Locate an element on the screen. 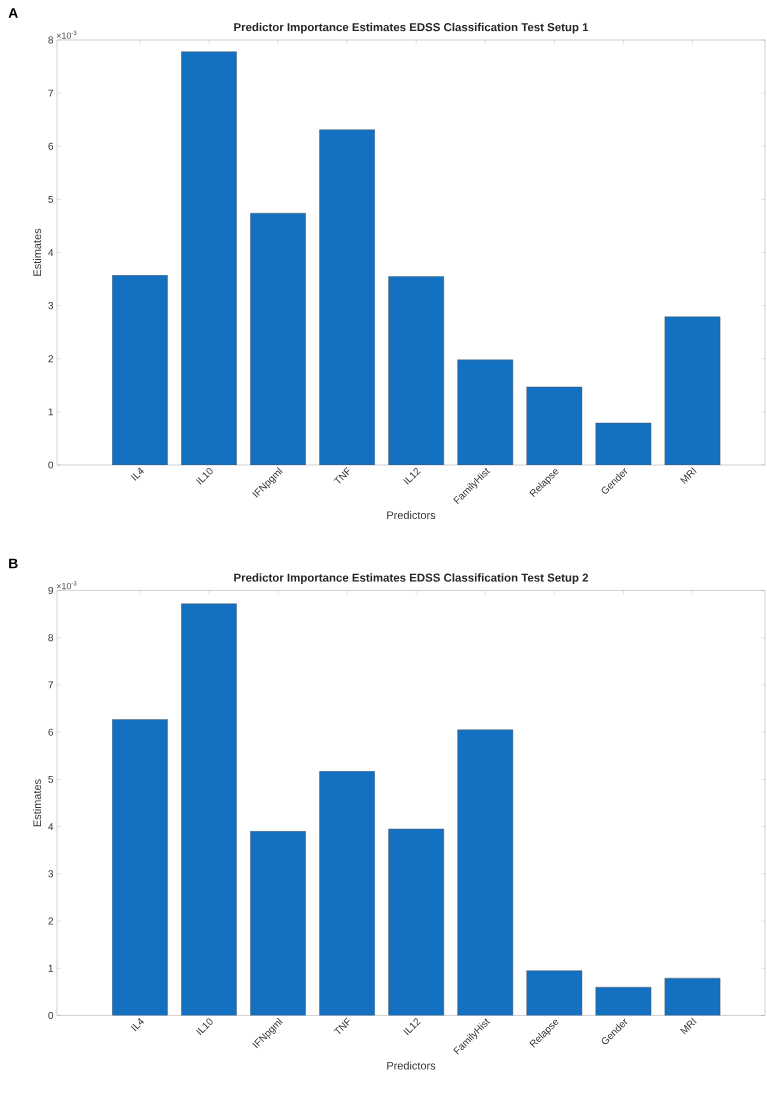 The width and height of the screenshot is (767, 1101). y-tick-label: 9 is located at coordinates (51, 590).